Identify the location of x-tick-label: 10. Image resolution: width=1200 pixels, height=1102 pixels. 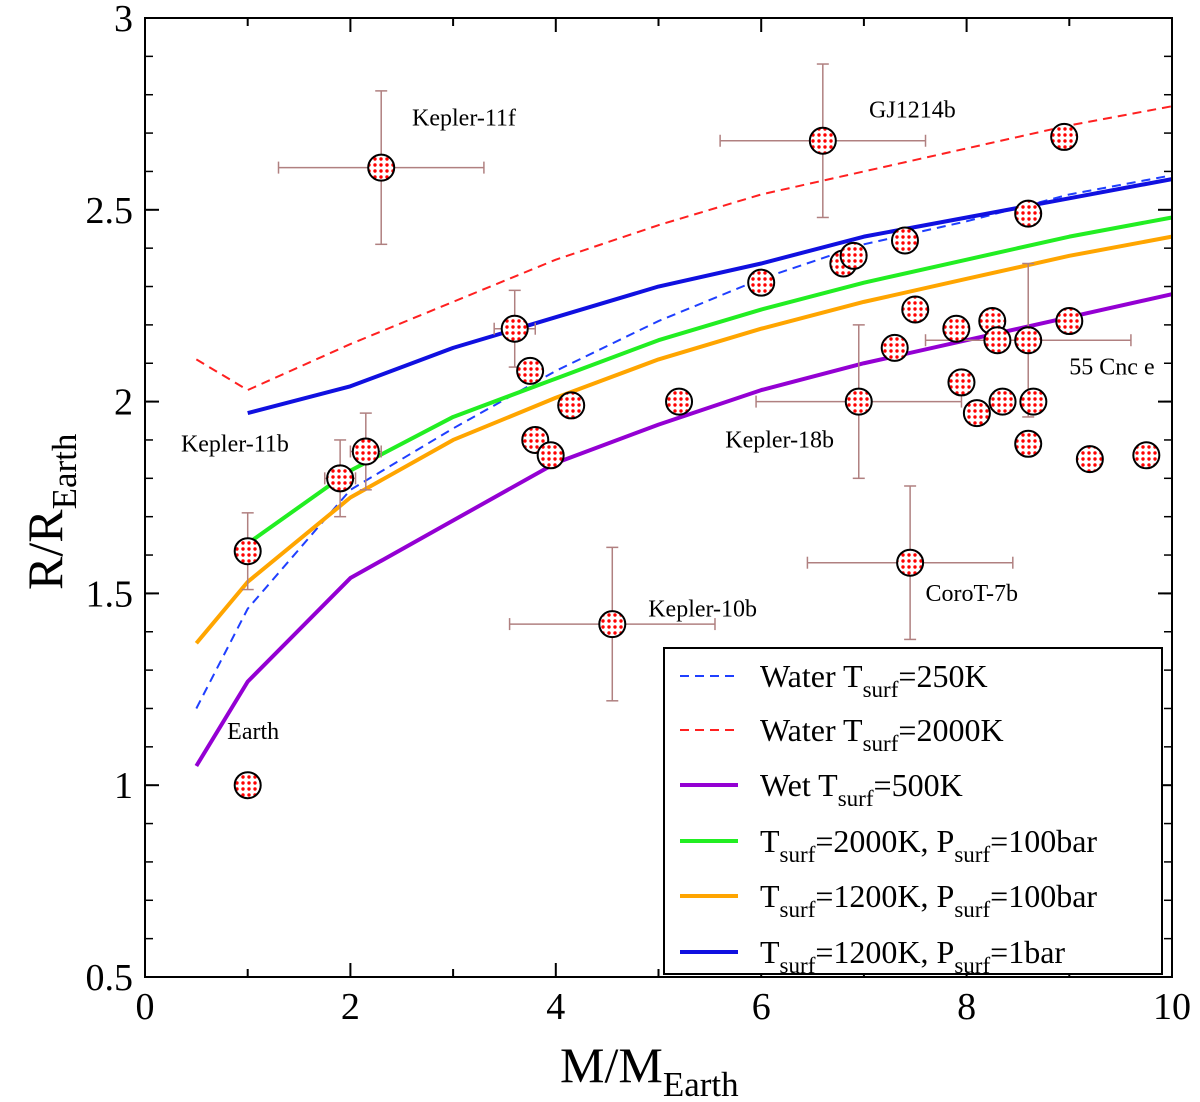
(1172, 1007).